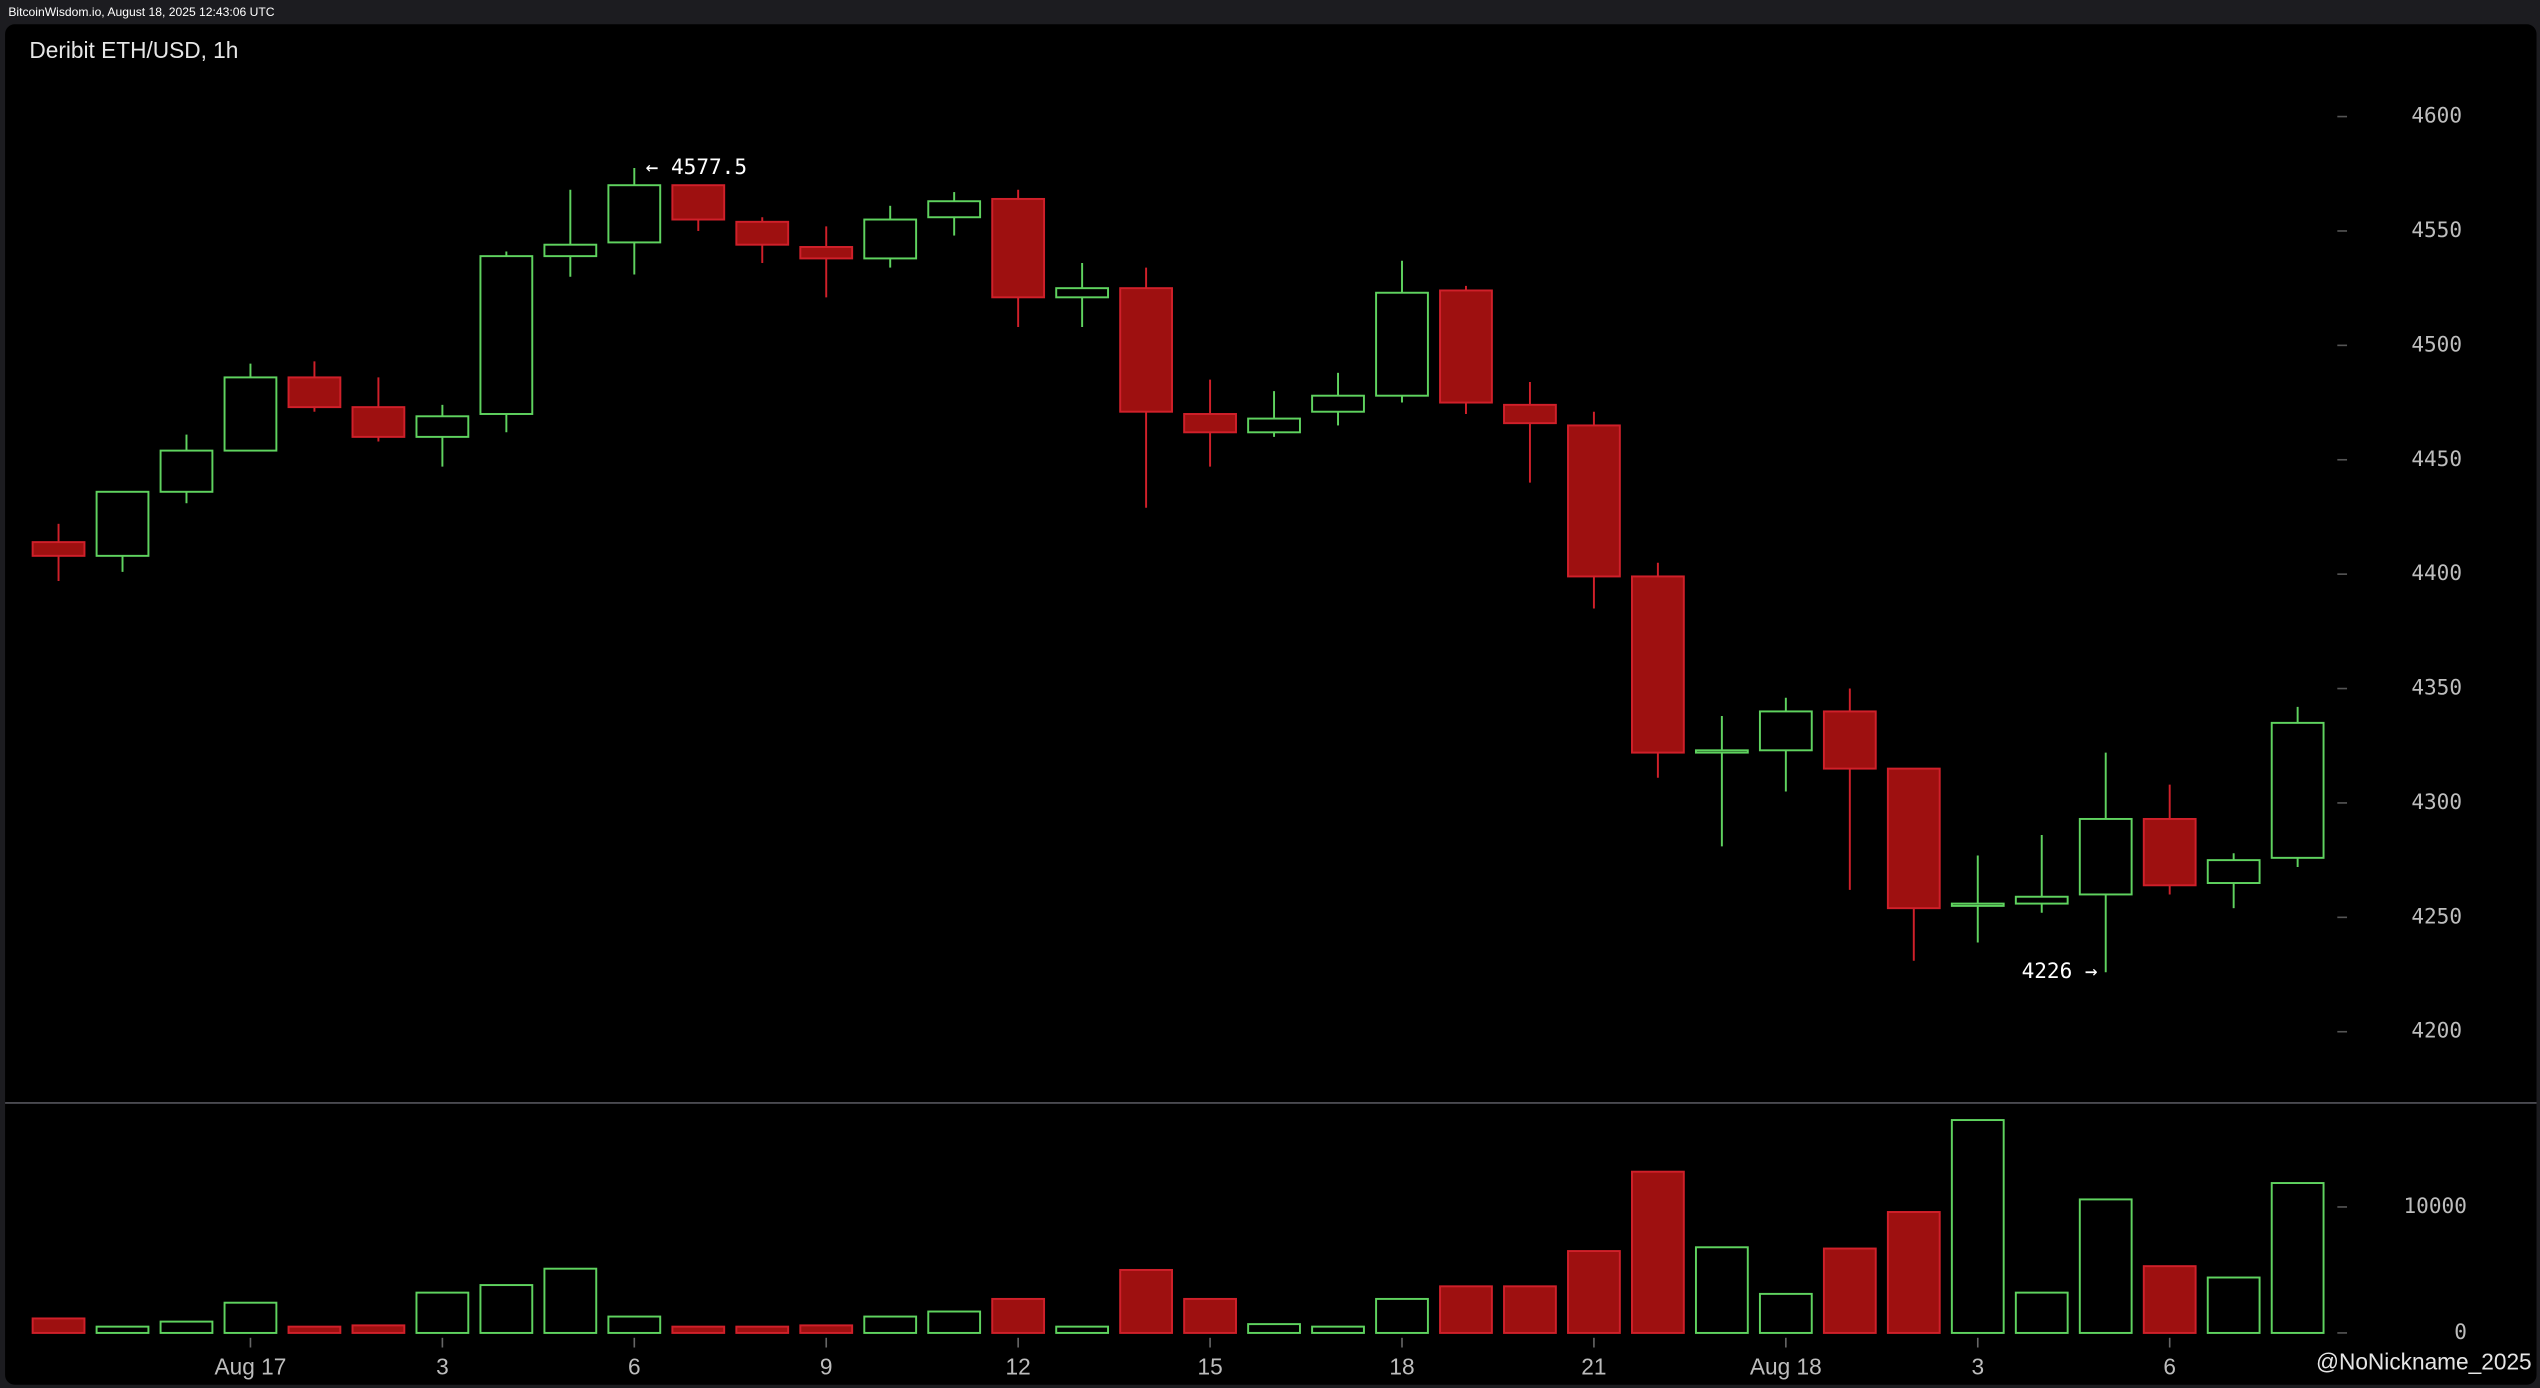 The image size is (2540, 1388). I want to click on y-tick-label: 4450, so click(2436, 458).